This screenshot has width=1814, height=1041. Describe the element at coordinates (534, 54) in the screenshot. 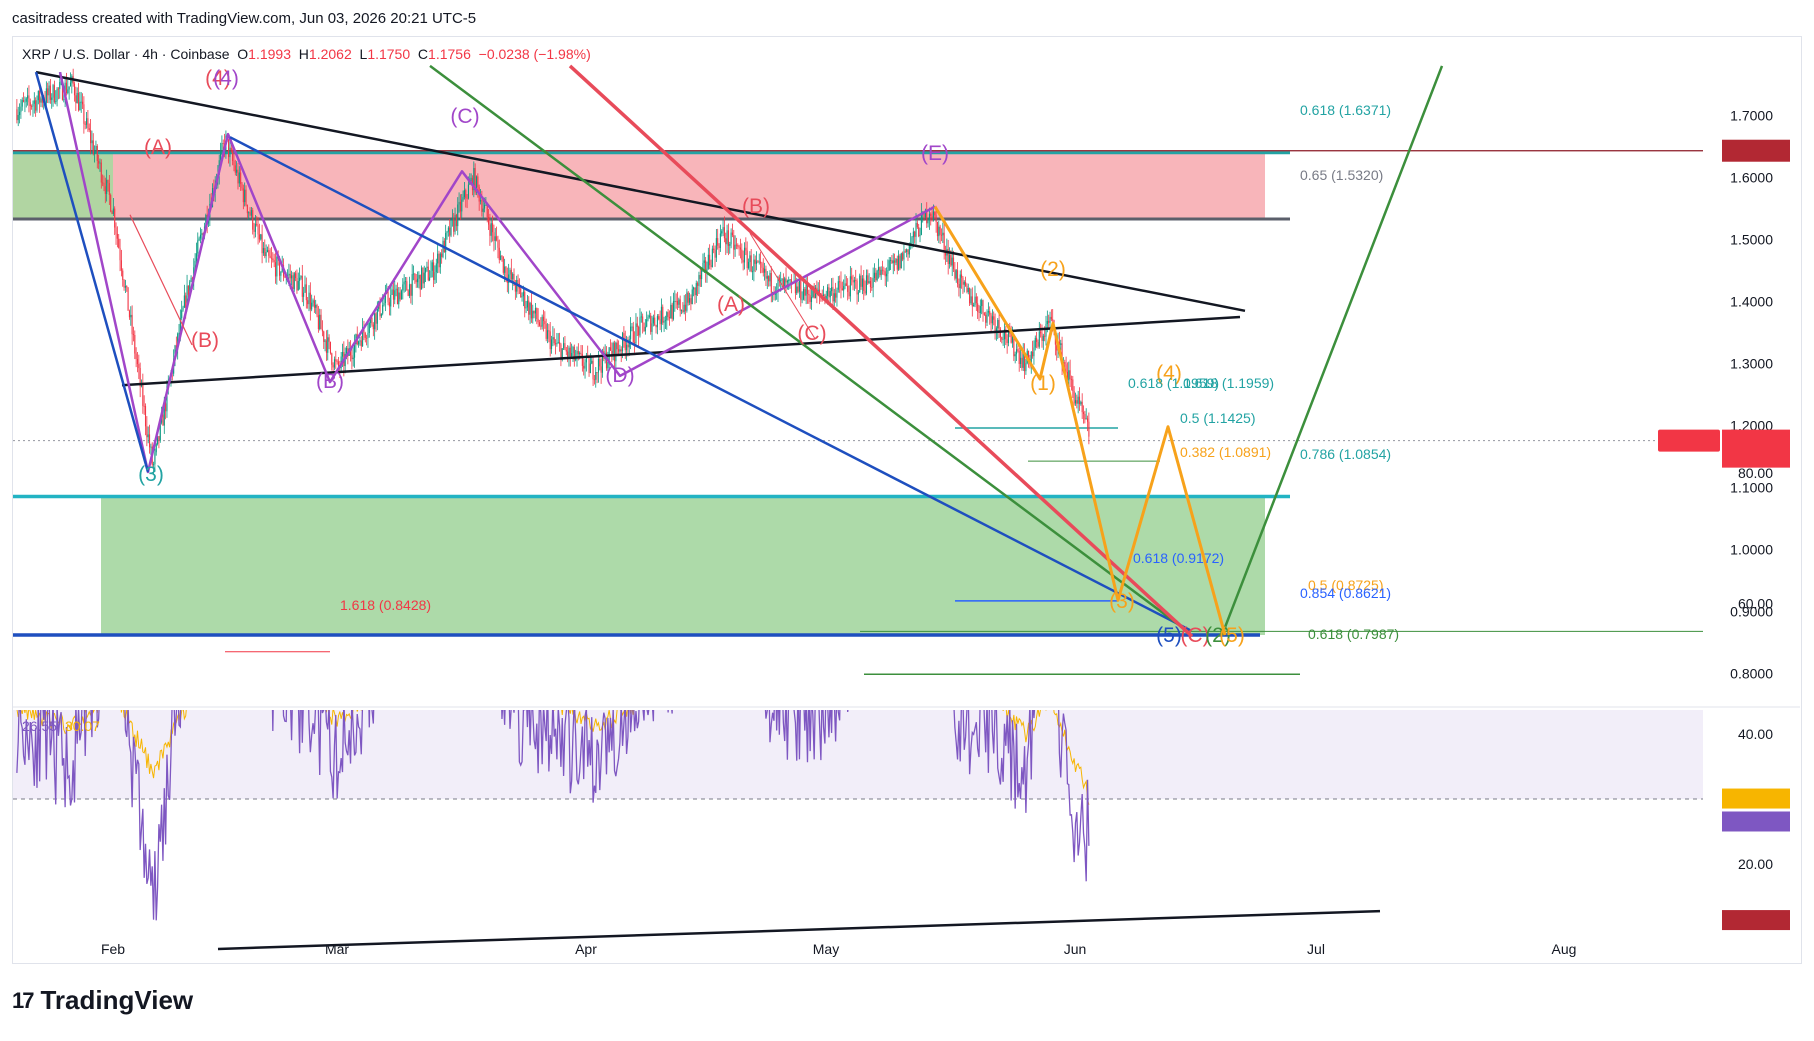

I see `change-value: −0.0238 (−1.98%)` at that location.